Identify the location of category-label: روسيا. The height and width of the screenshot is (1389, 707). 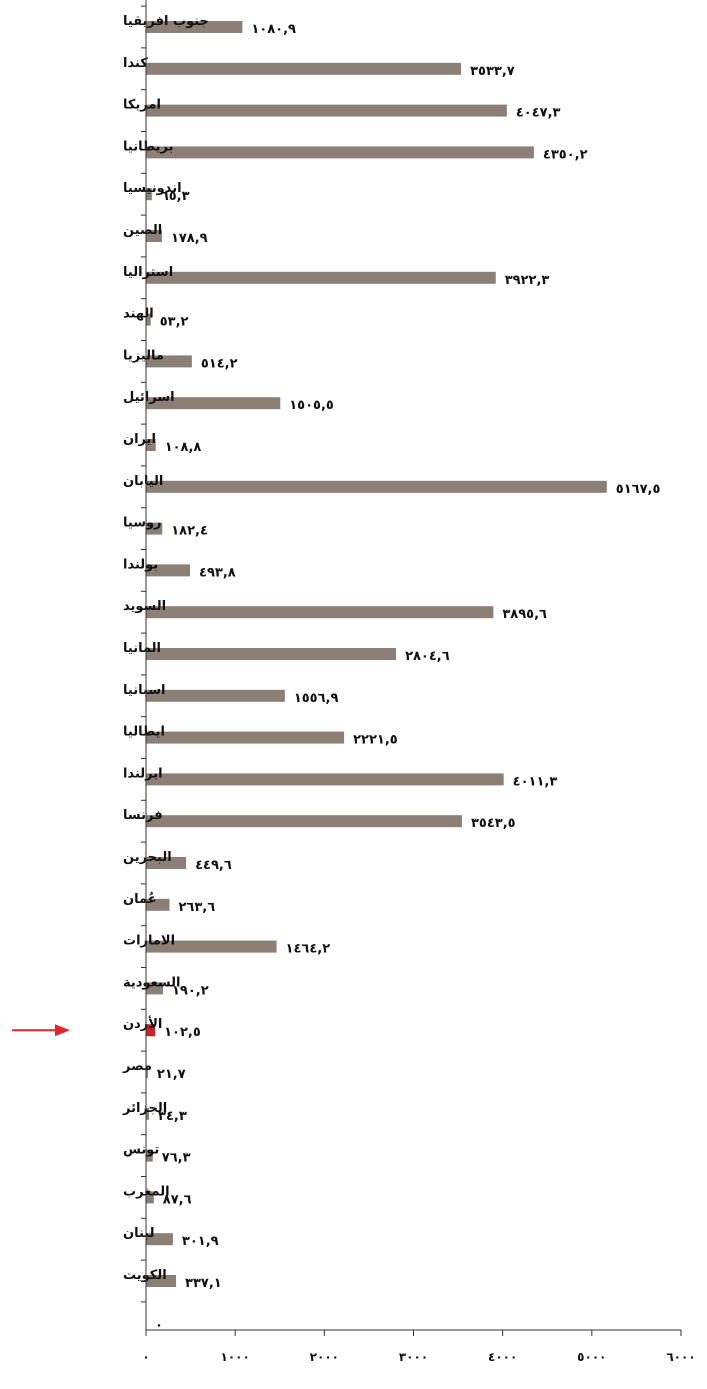
(142, 523).